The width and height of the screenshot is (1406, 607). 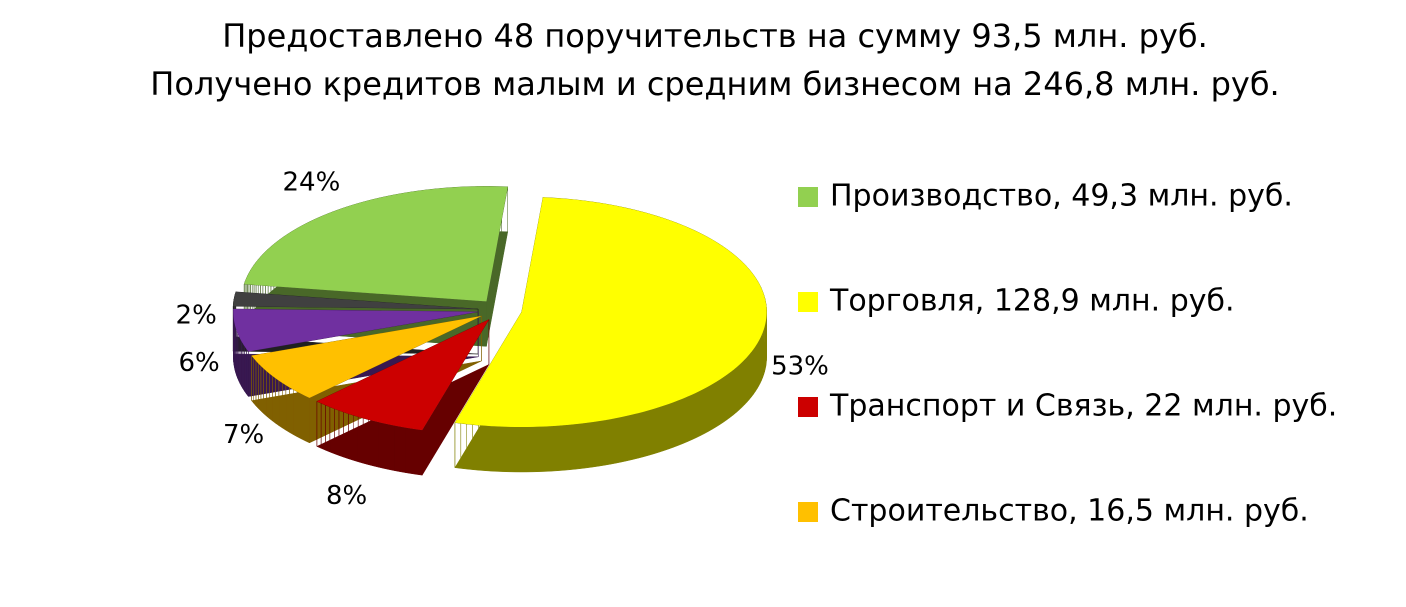 What do you see at coordinates (1083, 406) in the screenshot?
I see `legend-label: Транспорт и Связь, 22 млн. руб.` at bounding box center [1083, 406].